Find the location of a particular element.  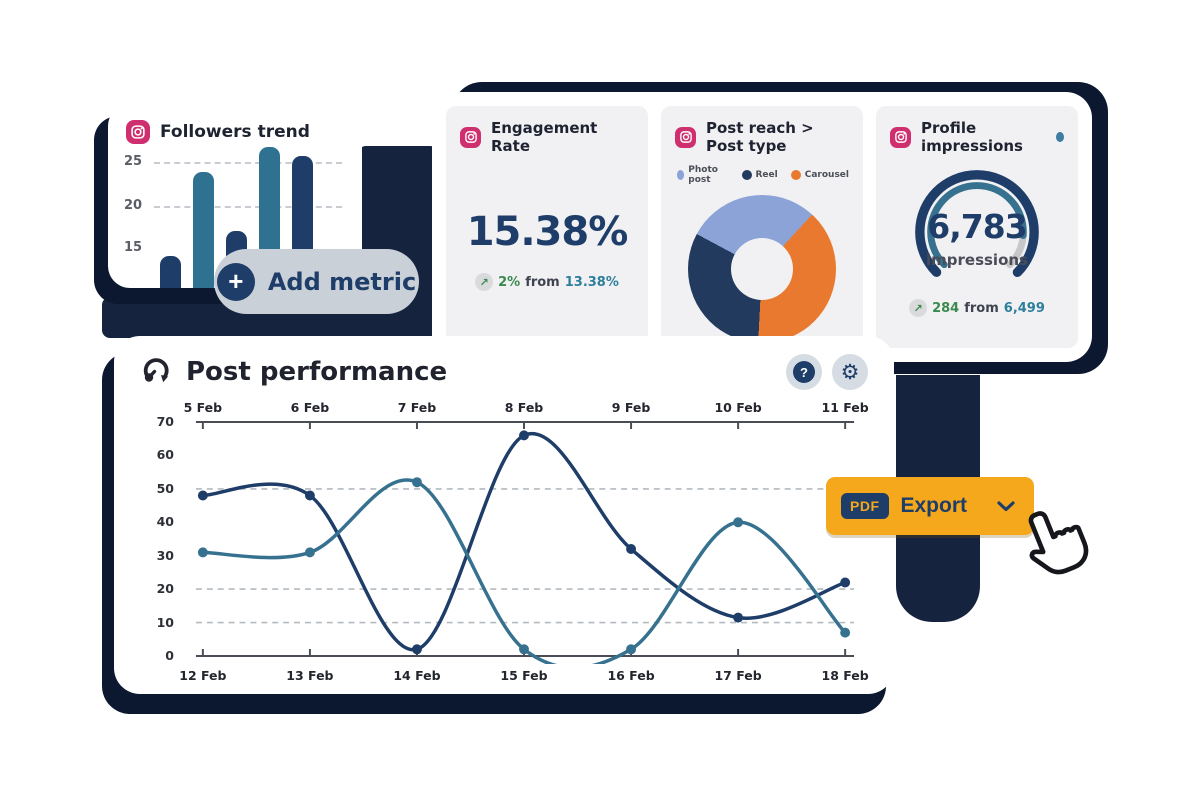

add-metric-label: Add metric is located at coordinates (342, 281).